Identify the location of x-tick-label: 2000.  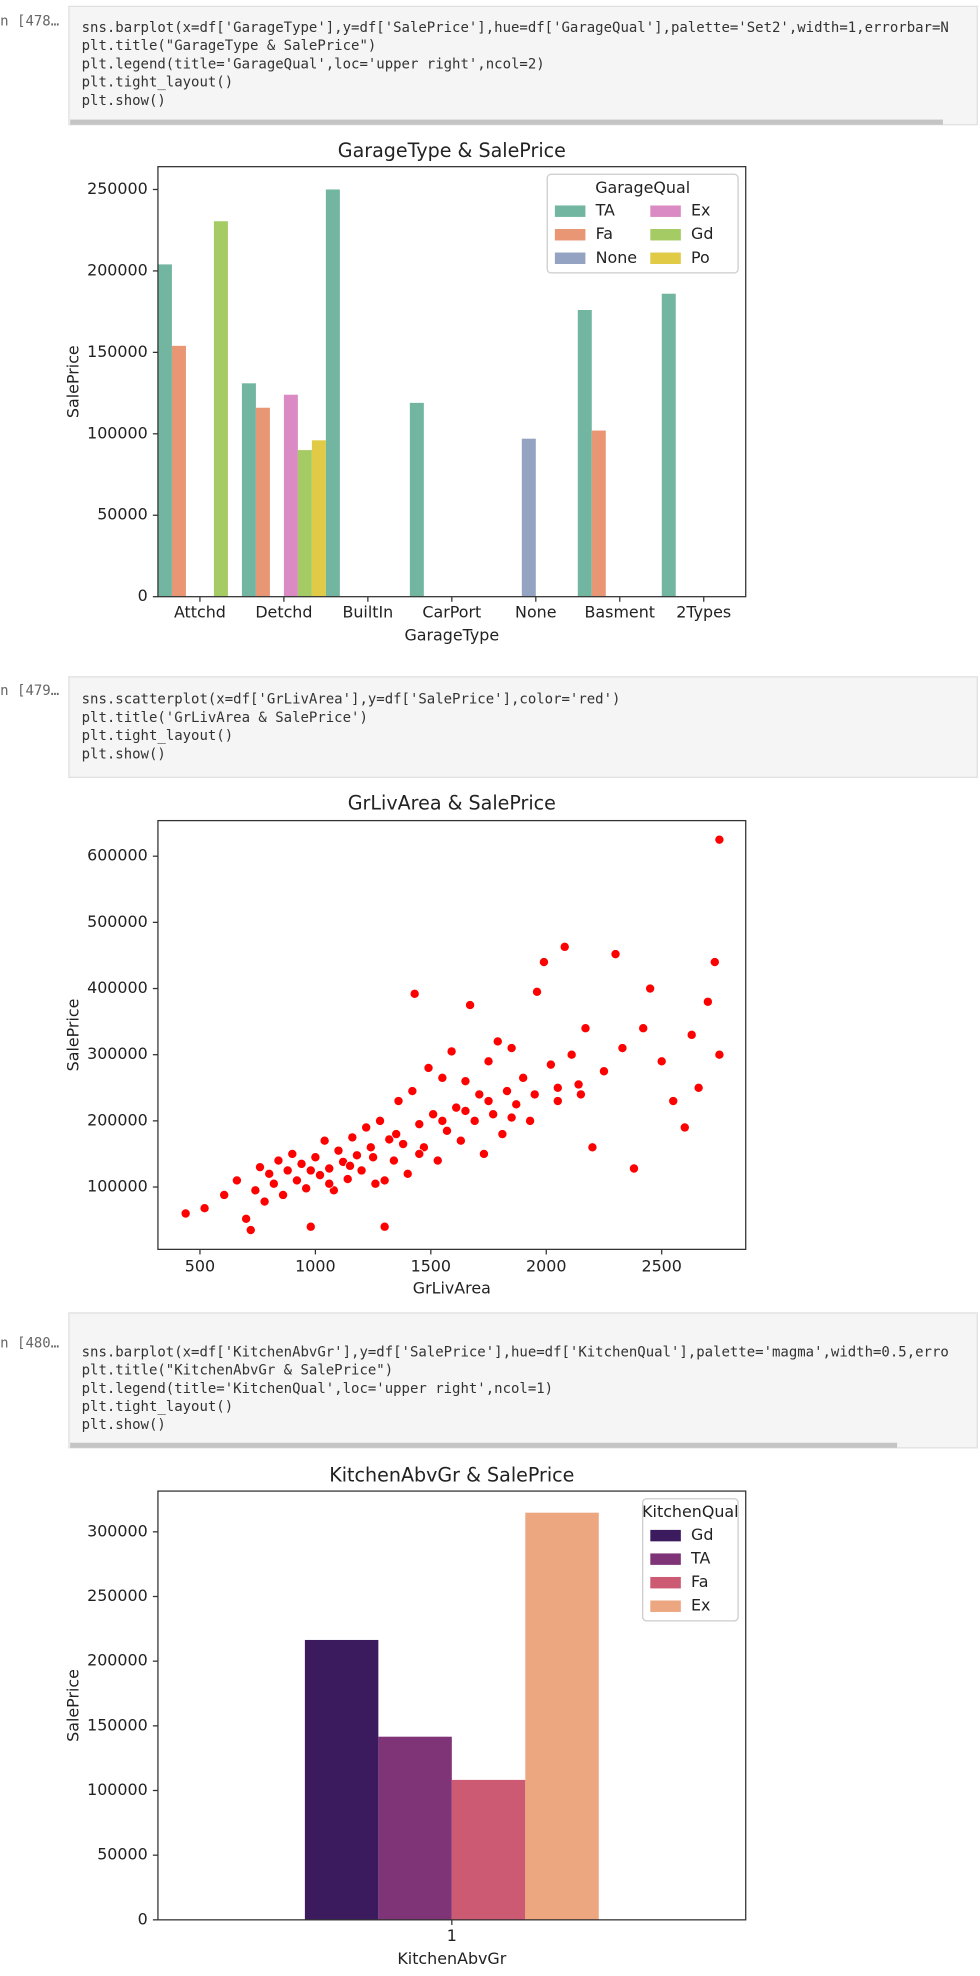
(546, 1266).